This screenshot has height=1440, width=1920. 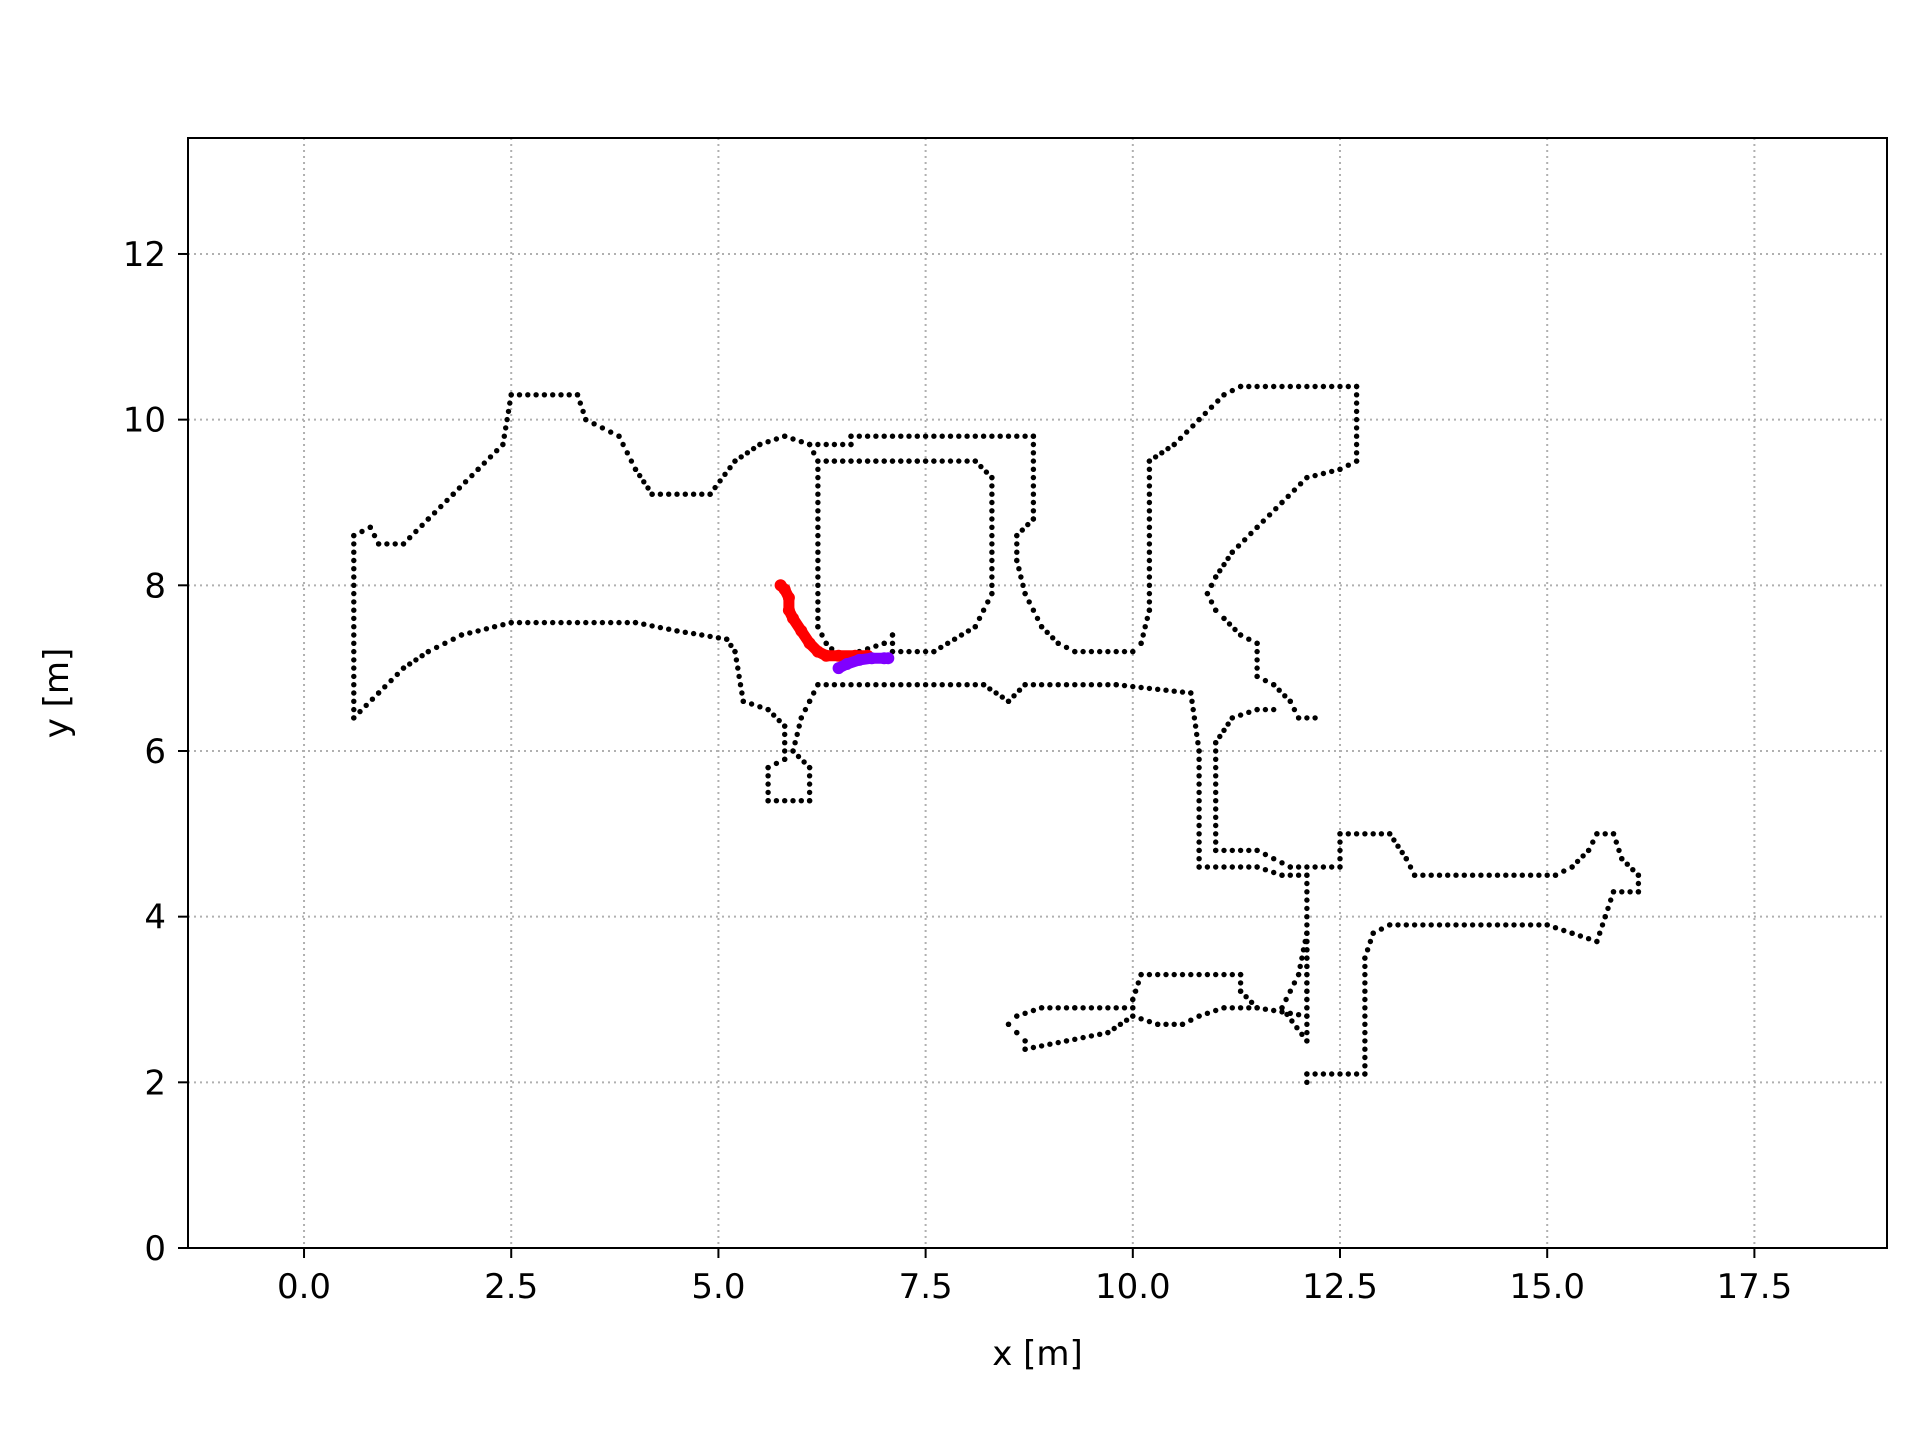 I want to click on x-axis-ticks: 0.0 2.5 5.0 7.5 10.0 12.5 15.0 17.5, so click(x=1034, y=1277).